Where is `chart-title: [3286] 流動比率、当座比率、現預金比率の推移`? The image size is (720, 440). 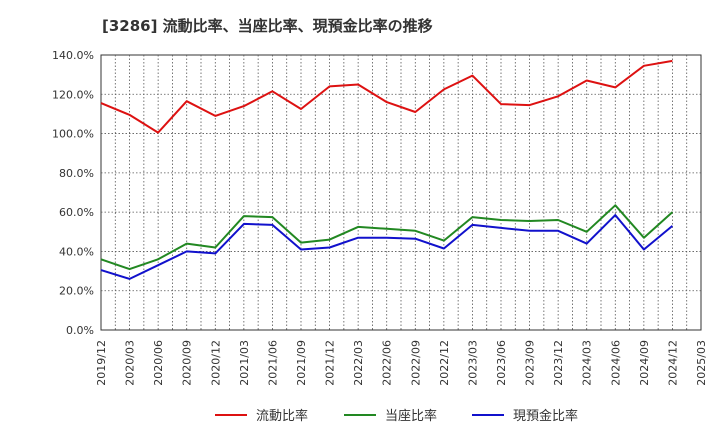 chart-title: [3286] 流動比率、当座比率、現預金比率の推移 is located at coordinates (267, 26).